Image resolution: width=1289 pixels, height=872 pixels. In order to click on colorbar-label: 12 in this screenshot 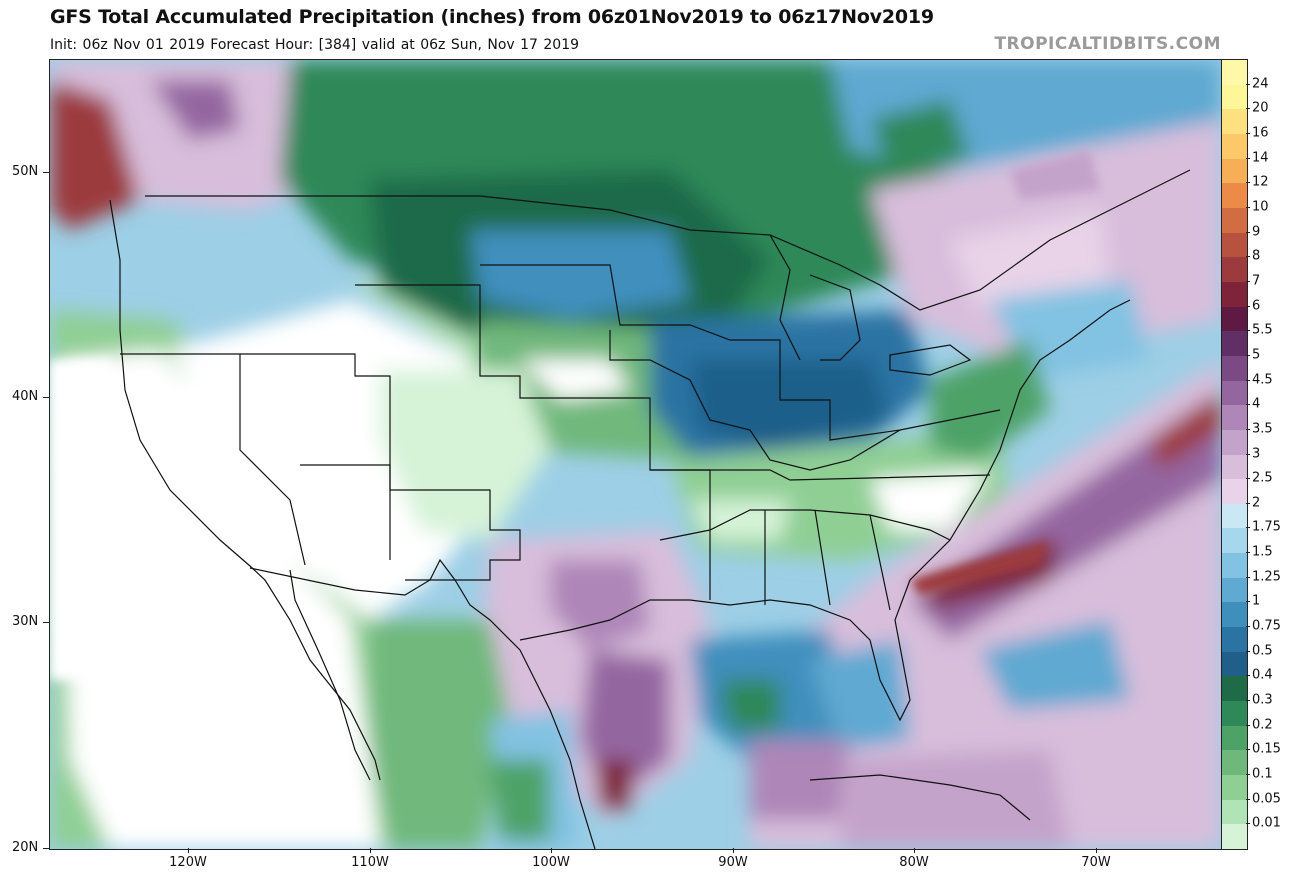, I will do `click(1260, 182)`.